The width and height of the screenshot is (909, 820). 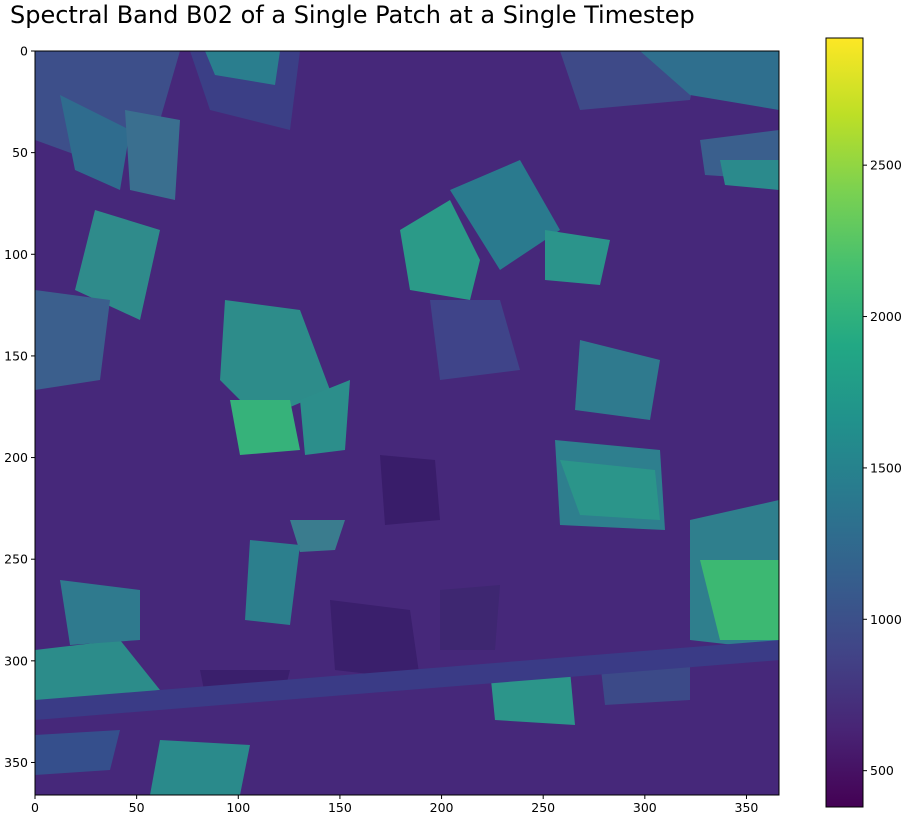 What do you see at coordinates (882, 770) in the screenshot?
I see `colorbar-tick-label: 500` at bounding box center [882, 770].